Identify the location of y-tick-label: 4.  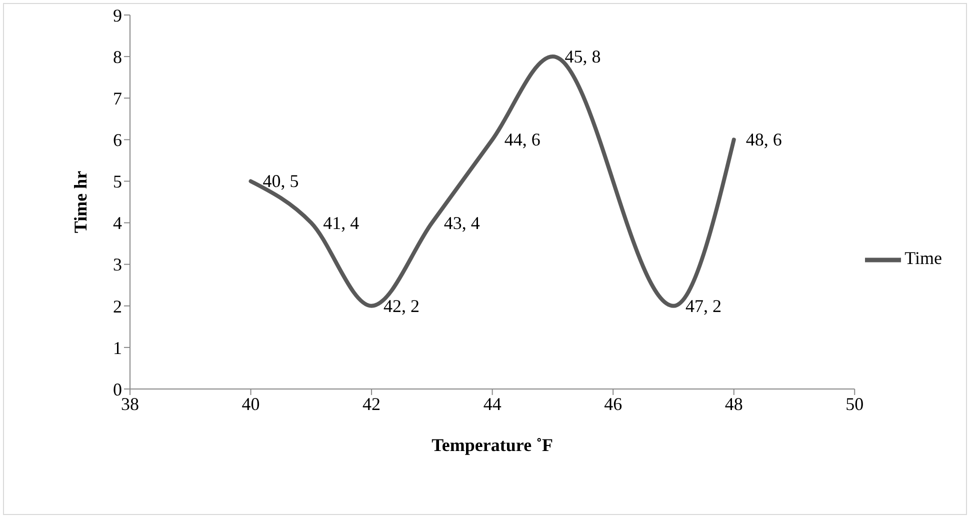
(117, 223).